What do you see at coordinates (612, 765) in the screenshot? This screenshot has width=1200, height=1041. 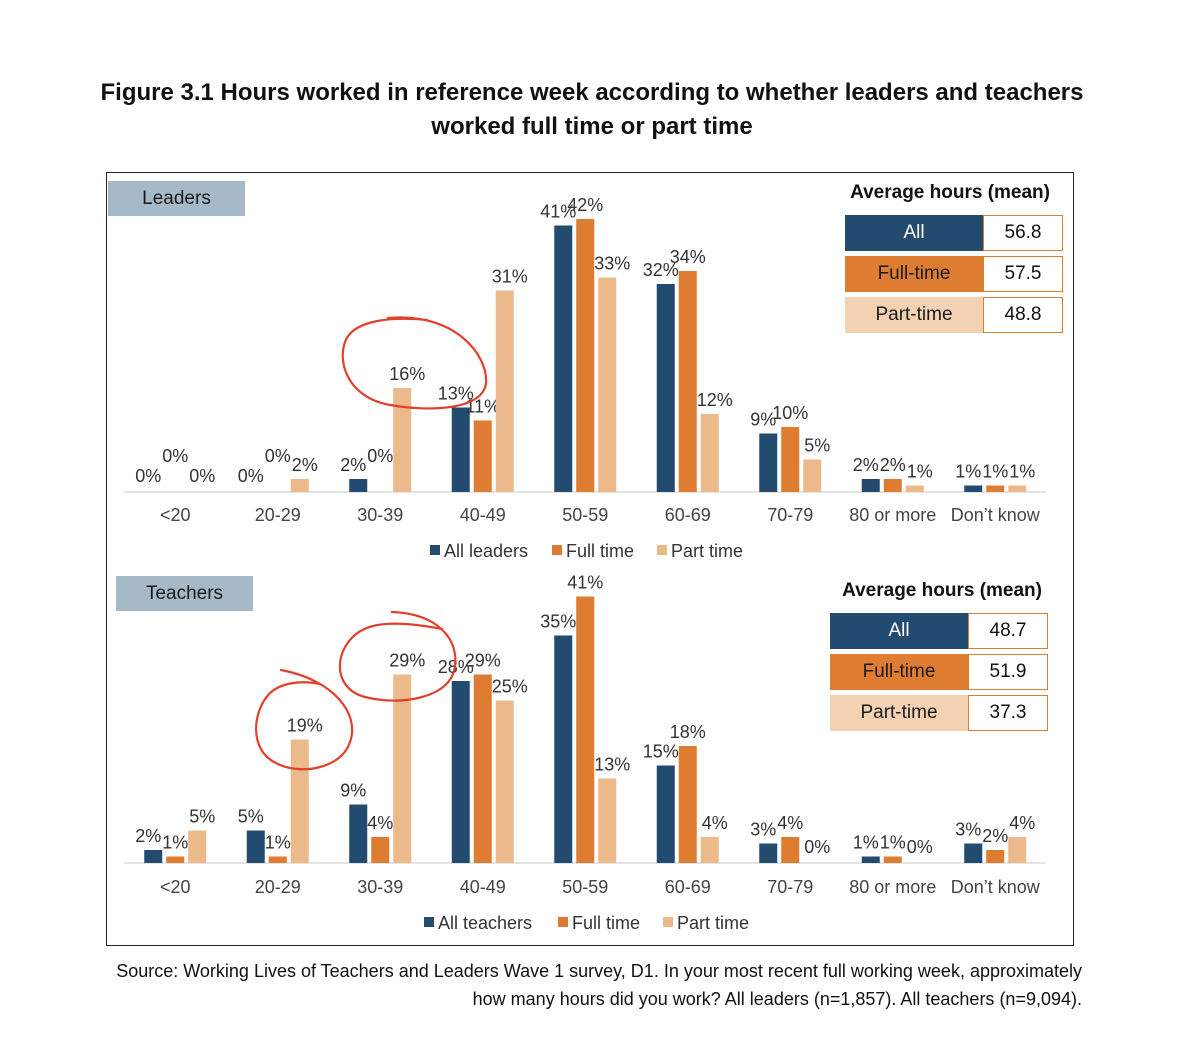 I see `data-label: 13%` at bounding box center [612, 765].